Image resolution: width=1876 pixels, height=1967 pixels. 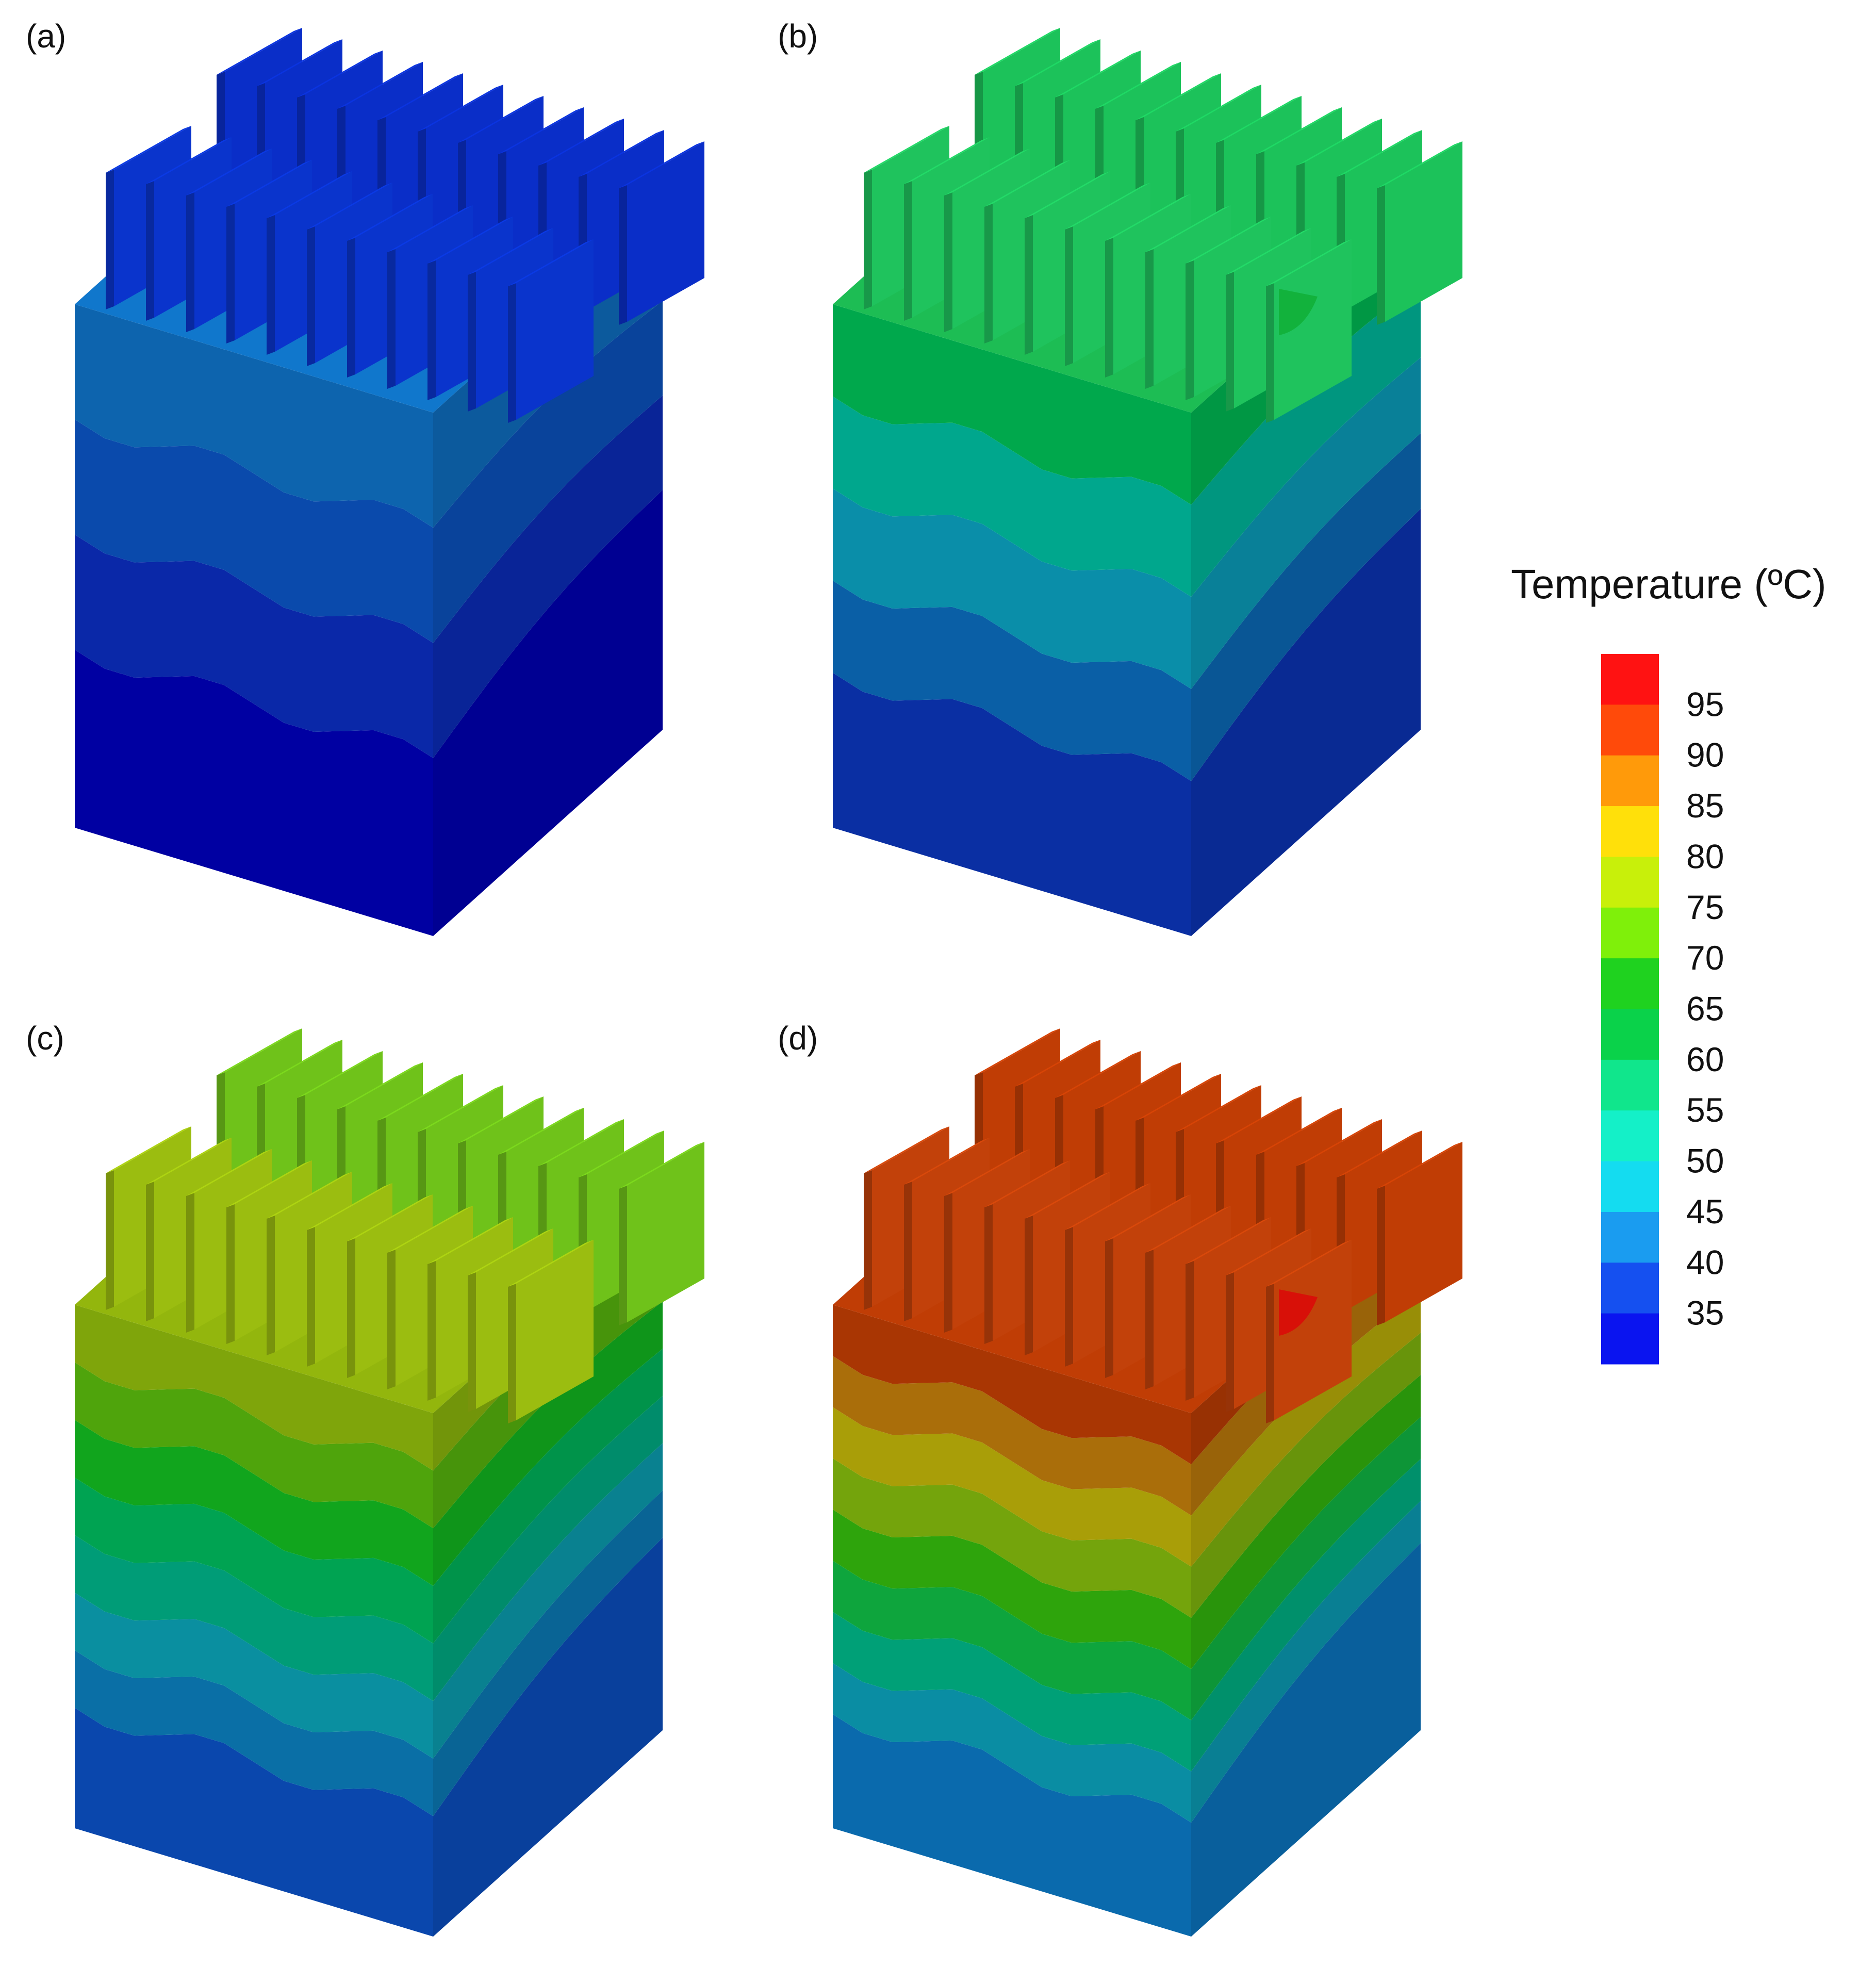 What do you see at coordinates (1705, 1313) in the screenshot?
I see `legend-tick-label: 35` at bounding box center [1705, 1313].